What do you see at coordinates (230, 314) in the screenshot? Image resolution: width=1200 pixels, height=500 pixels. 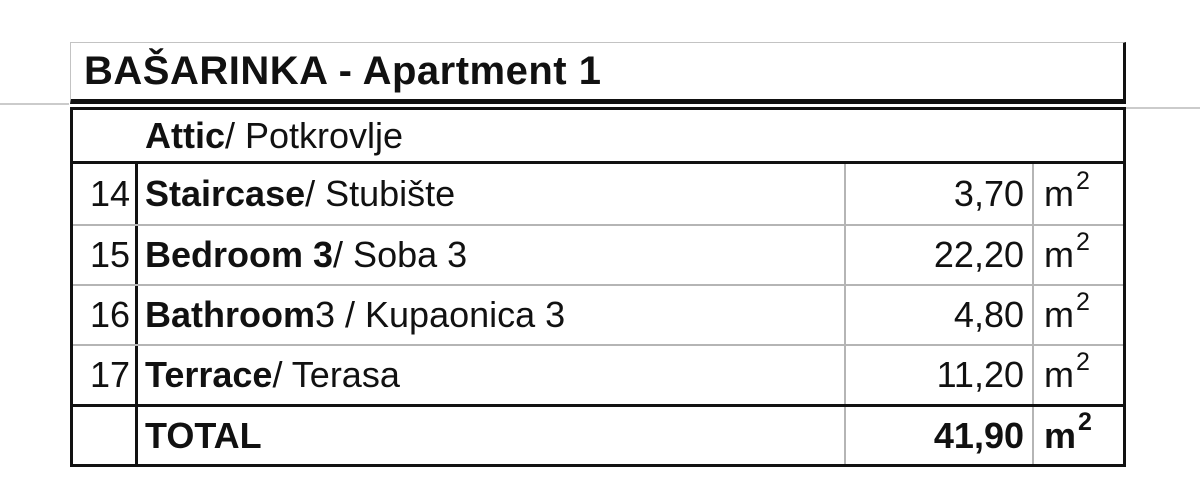 I see `room-name-en: Bathroom` at bounding box center [230, 314].